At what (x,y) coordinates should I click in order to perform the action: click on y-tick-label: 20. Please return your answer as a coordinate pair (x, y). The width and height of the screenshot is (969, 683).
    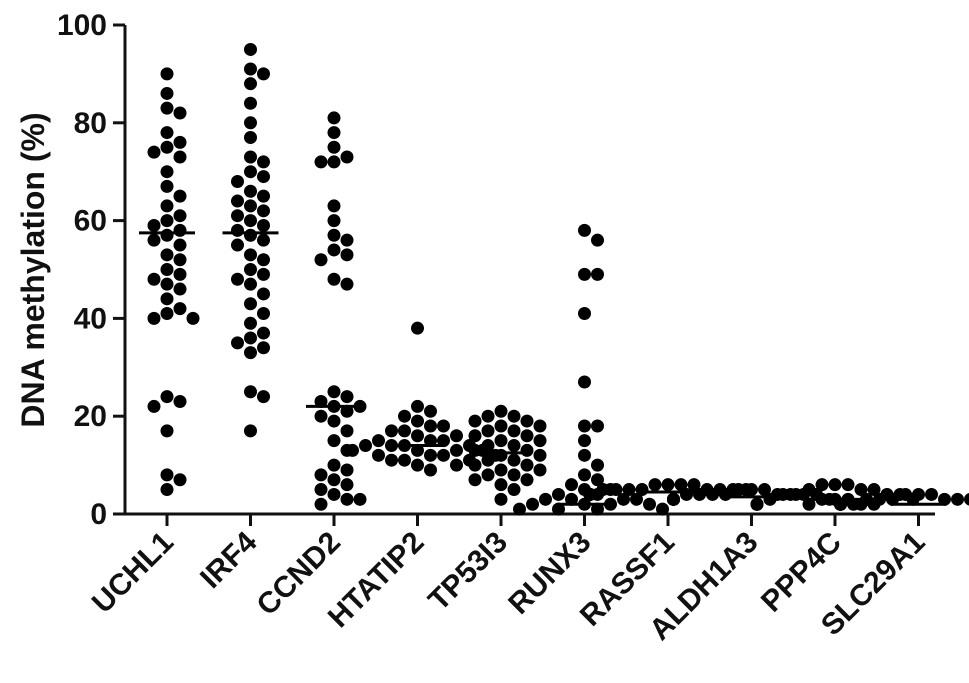
    Looking at the image, I should click on (90, 416).